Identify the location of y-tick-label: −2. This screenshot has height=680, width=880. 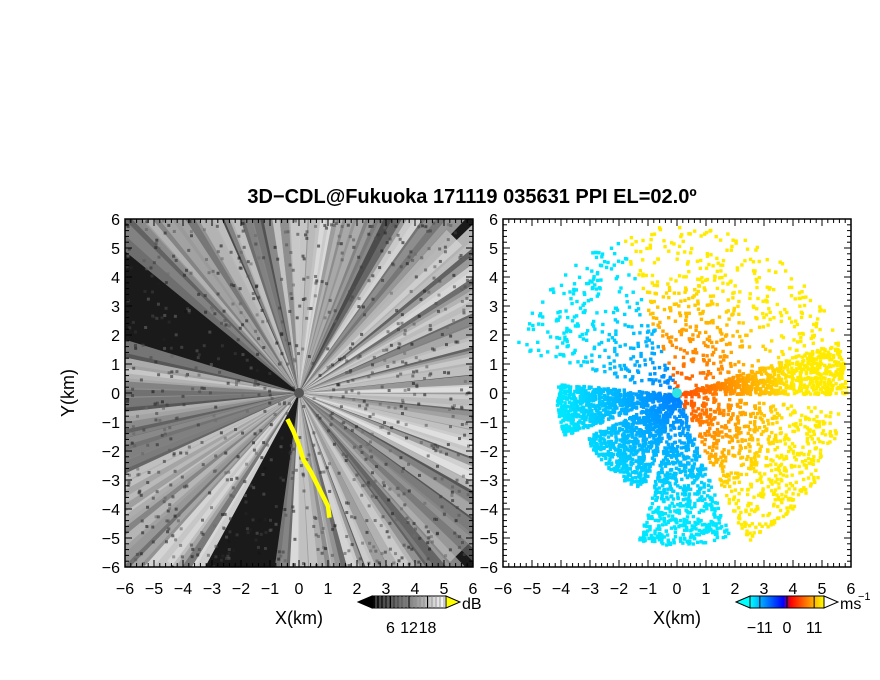
(111, 452).